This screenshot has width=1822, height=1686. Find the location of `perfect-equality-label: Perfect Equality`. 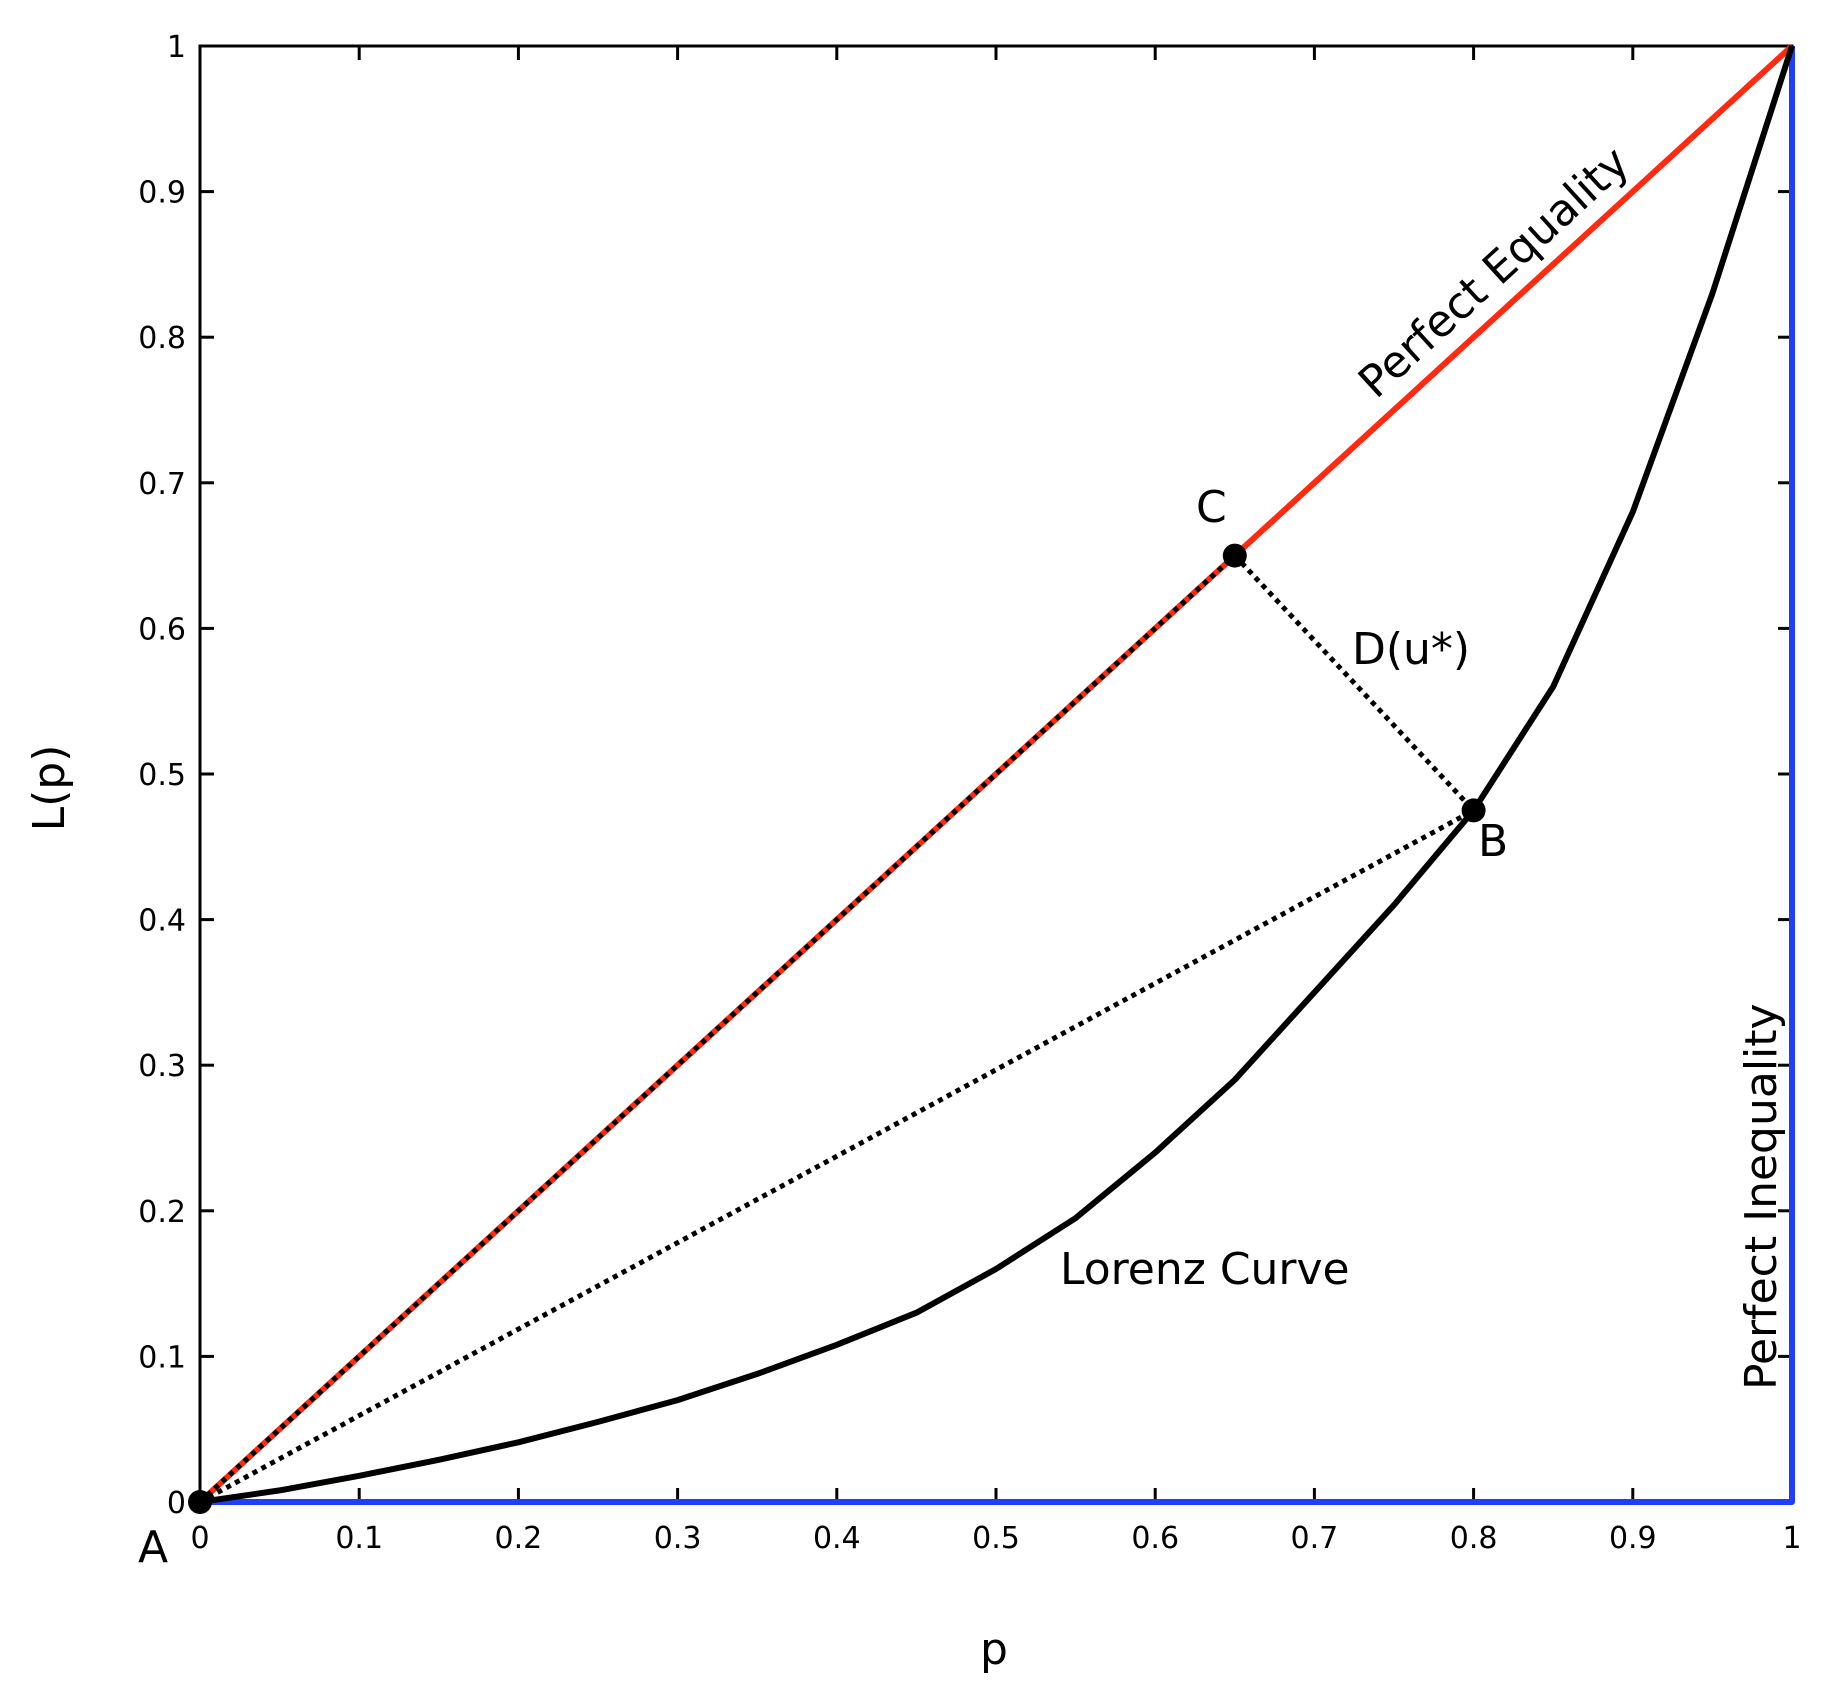

perfect-equality-label: Perfect Equality is located at coordinates (1494, 272).